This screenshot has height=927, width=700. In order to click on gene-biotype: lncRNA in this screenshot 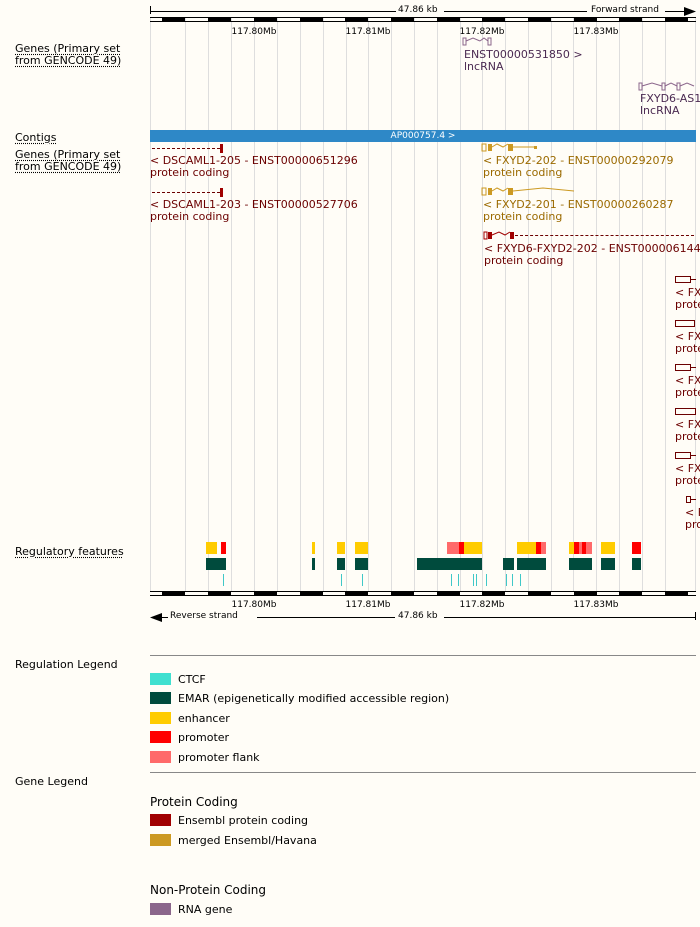, I will do `click(660, 110)`.